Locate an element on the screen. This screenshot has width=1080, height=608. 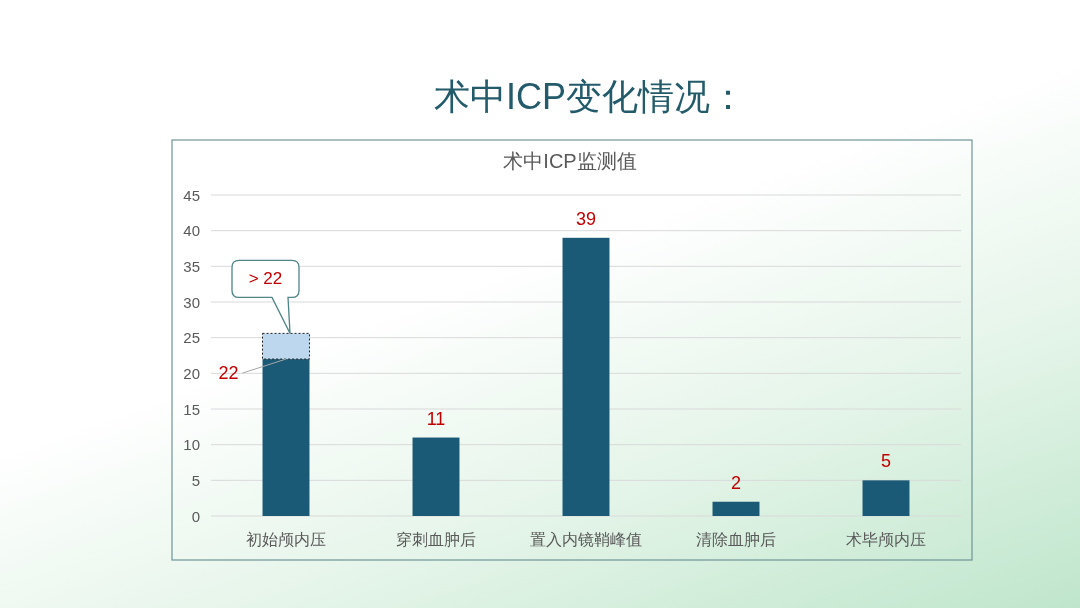
x-tick-label: 清除血肿后 is located at coordinates (736, 539).